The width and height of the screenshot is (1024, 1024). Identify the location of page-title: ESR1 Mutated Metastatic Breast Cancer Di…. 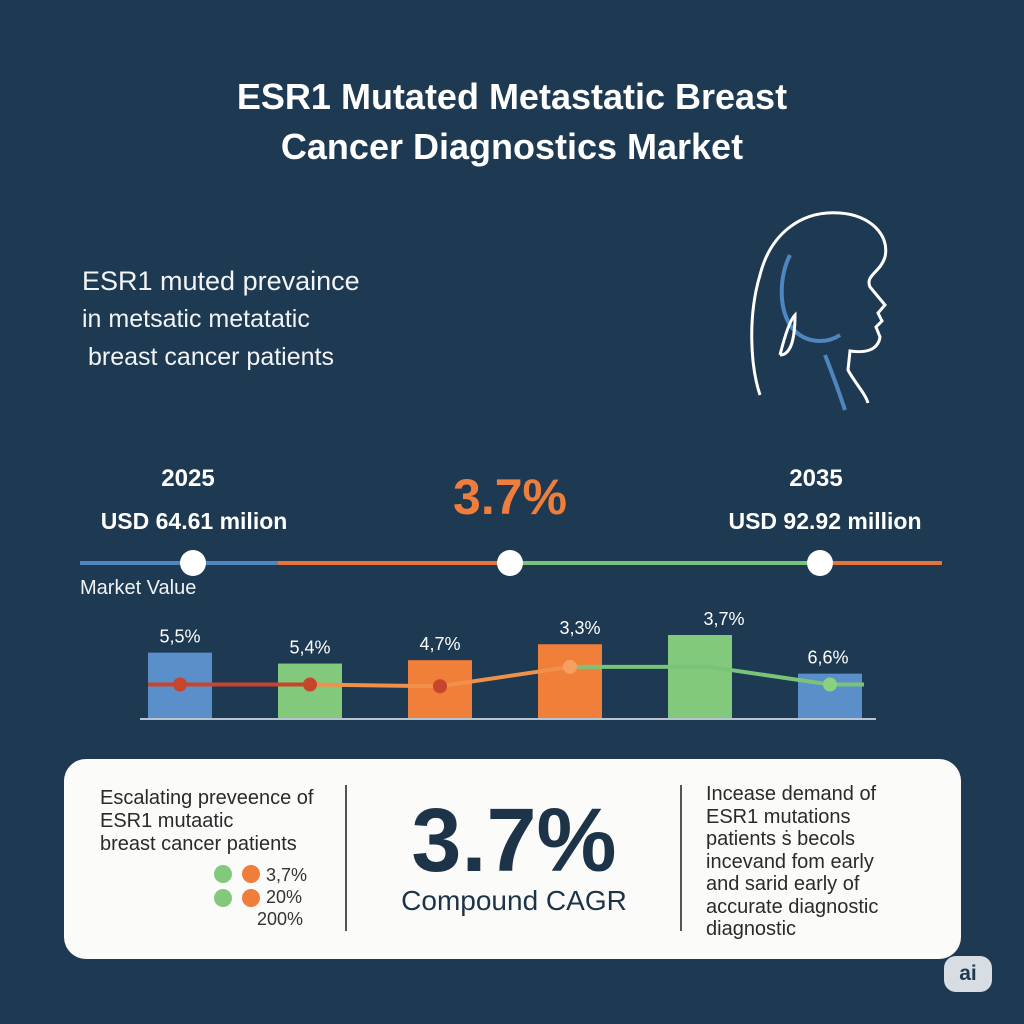
(512, 121).